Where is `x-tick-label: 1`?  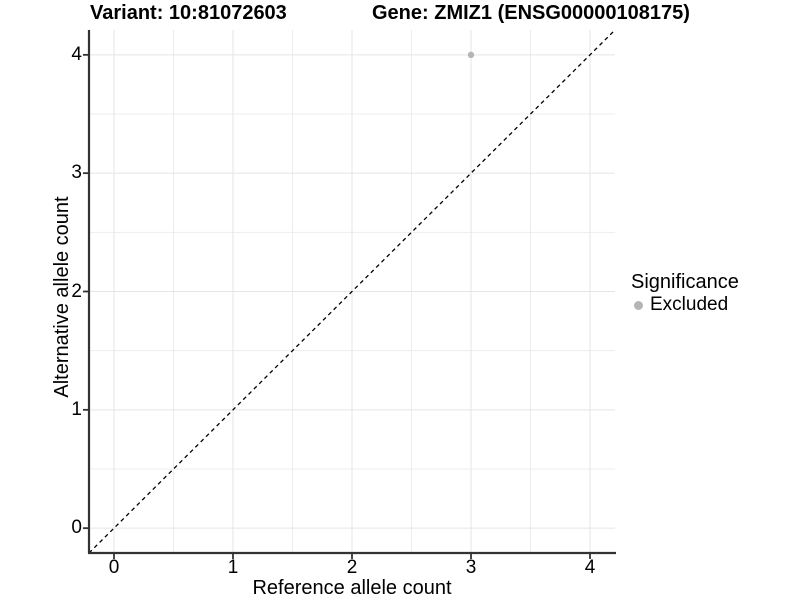 x-tick-label: 1 is located at coordinates (233, 567).